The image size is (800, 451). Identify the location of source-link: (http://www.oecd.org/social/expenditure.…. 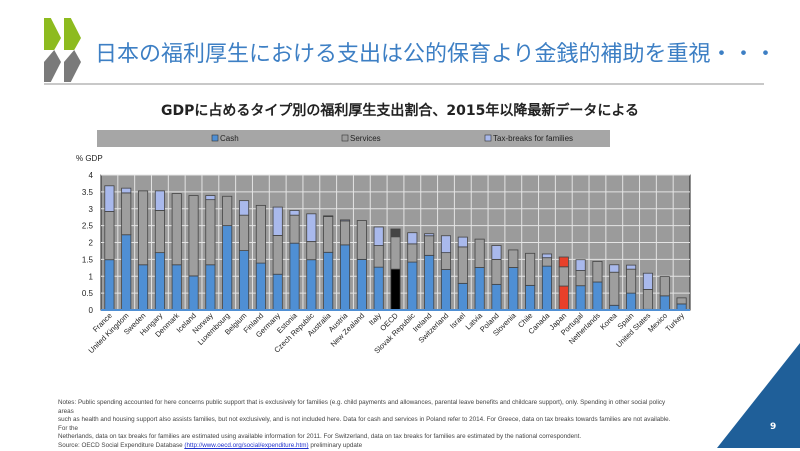
(246, 445).